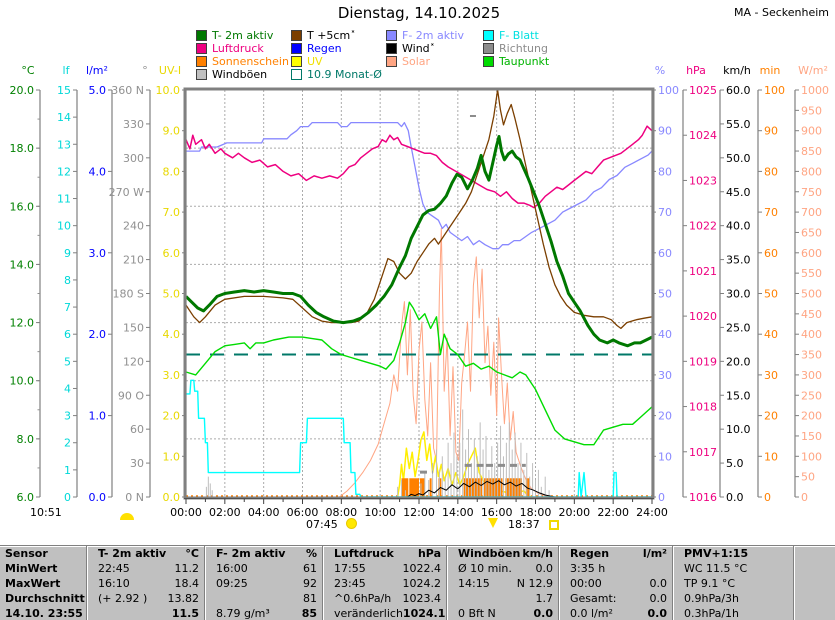 Image resolution: width=835 pixels, height=620 pixels. Describe the element at coordinates (172, 294) in the screenshot. I see `axis-tick-label: 5.0` at that location.